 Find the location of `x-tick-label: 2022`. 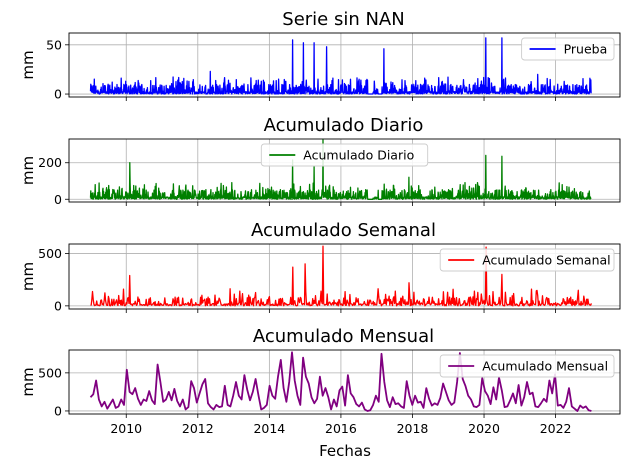

x-tick-label: 2022 is located at coordinates (556, 428).